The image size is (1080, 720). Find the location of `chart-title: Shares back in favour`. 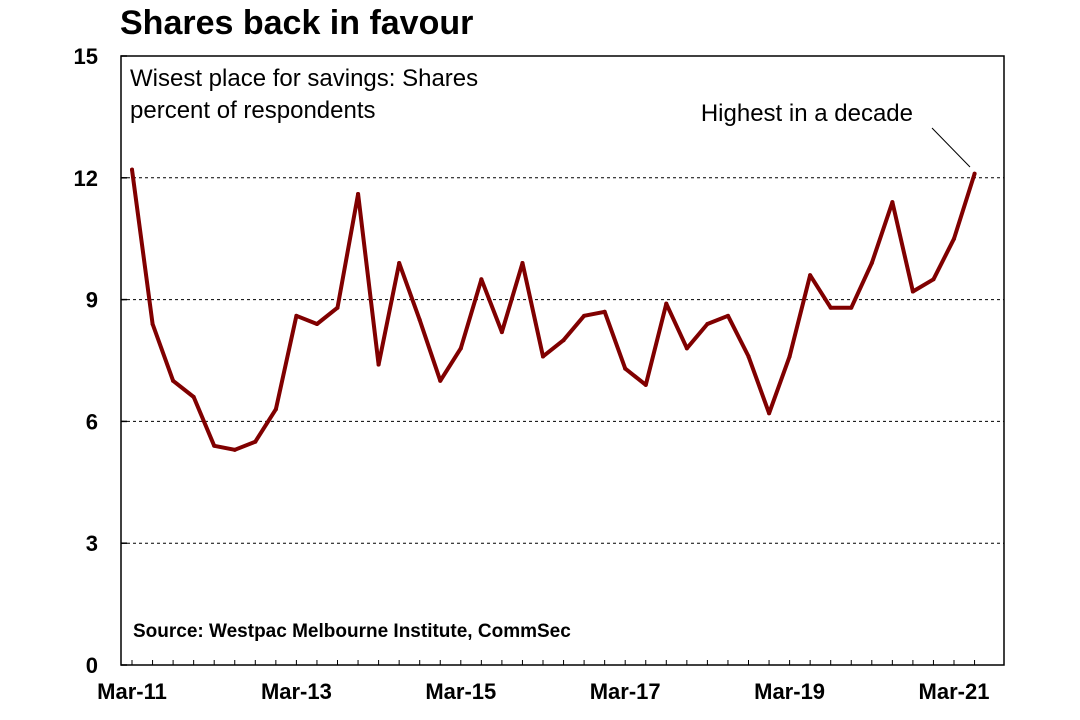

chart-title: Shares back in favour is located at coordinates (297, 23).